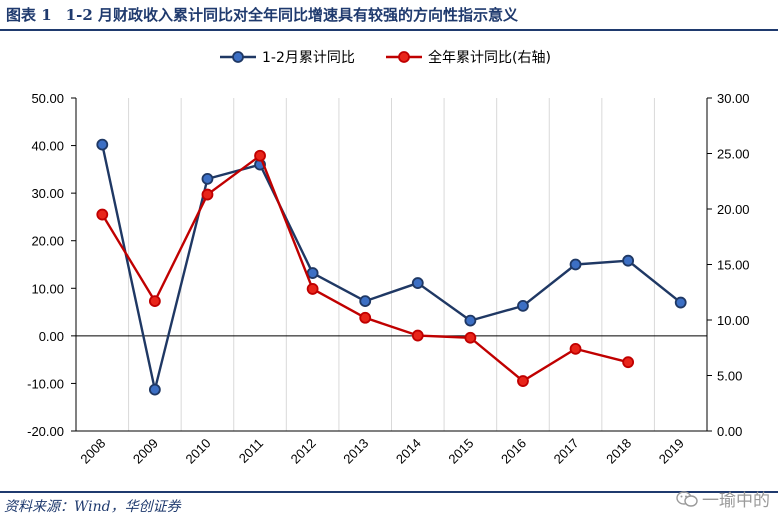 The width and height of the screenshot is (778, 519). What do you see at coordinates (145, 451) in the screenshot?
I see `x-tick-label: 2009` at bounding box center [145, 451].